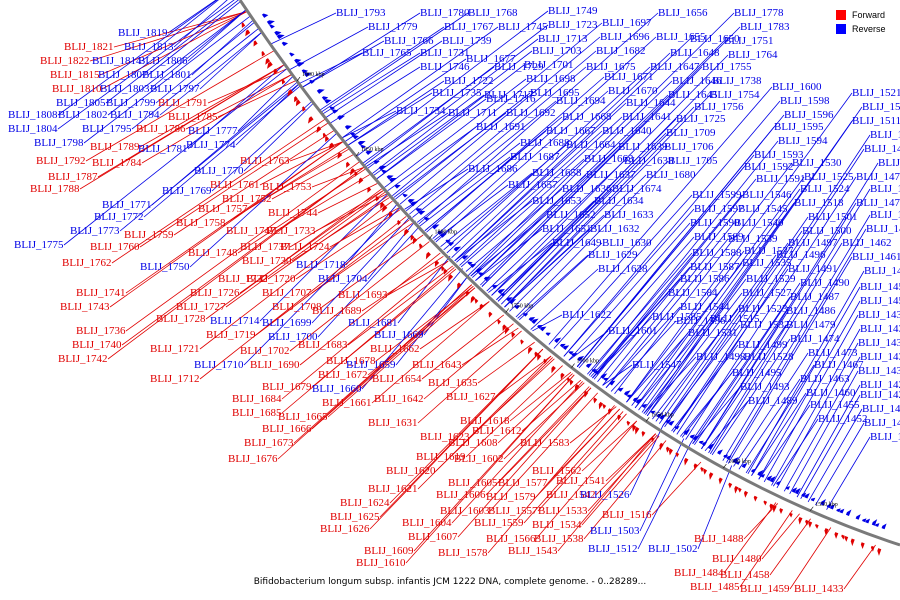  I want to click on kbp-tick-label: 1700 kbp, so click(588, 362).